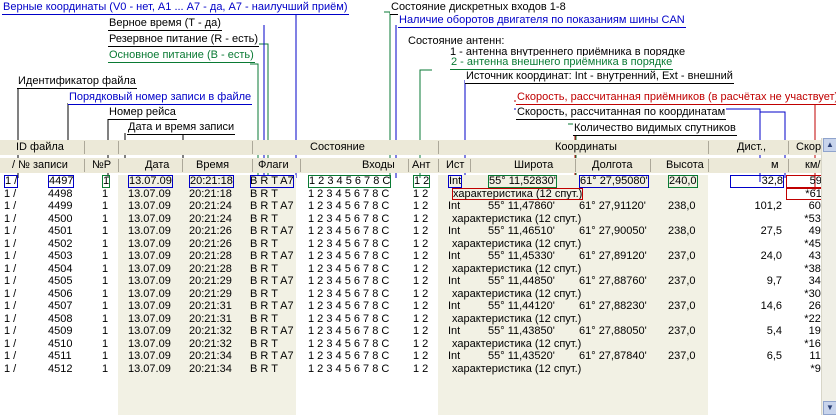 This screenshot has width=836, height=415. Describe the element at coordinates (774, 356) in the screenshot. I see `cell-dist: 6,5` at that location.